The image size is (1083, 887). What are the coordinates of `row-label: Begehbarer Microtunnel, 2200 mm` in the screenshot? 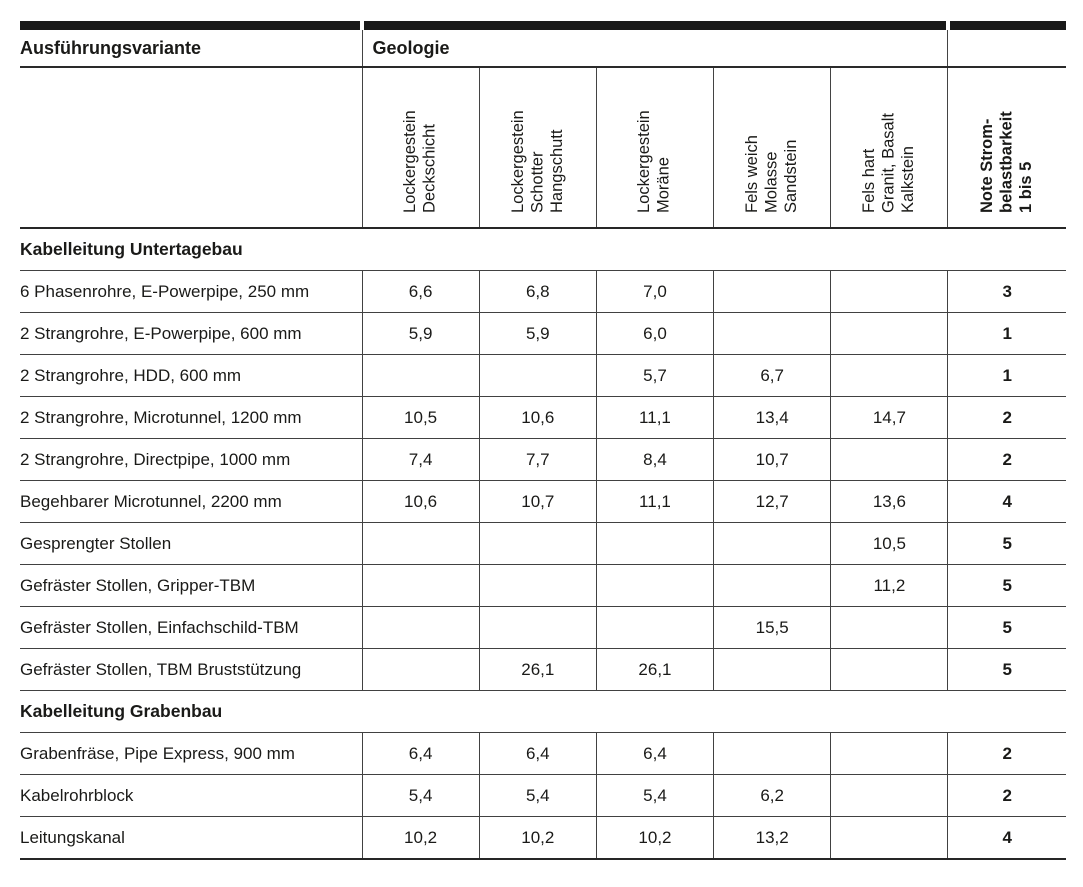 It's located at (191, 501).